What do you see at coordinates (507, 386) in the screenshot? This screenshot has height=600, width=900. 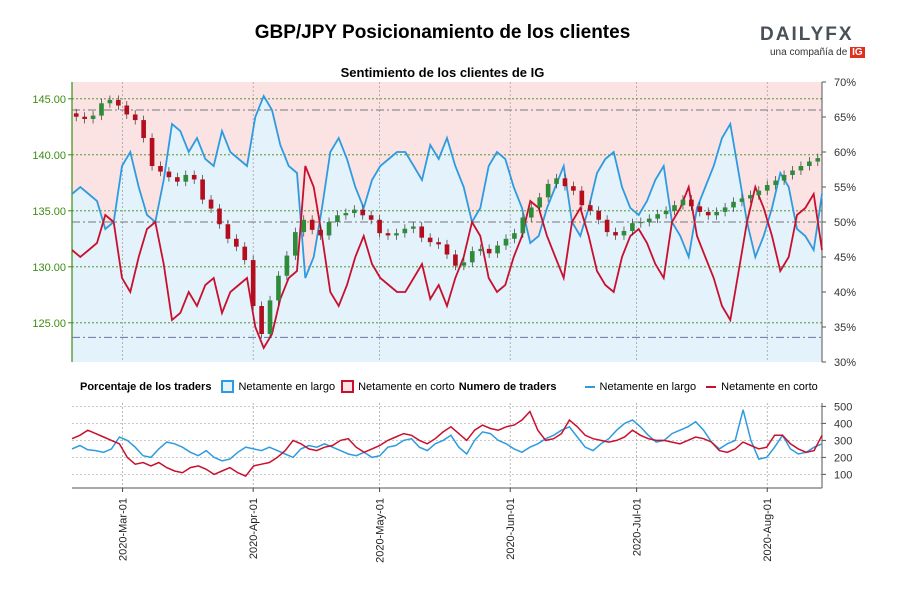 I see `legend-num-title: Numero de traders` at bounding box center [507, 386].